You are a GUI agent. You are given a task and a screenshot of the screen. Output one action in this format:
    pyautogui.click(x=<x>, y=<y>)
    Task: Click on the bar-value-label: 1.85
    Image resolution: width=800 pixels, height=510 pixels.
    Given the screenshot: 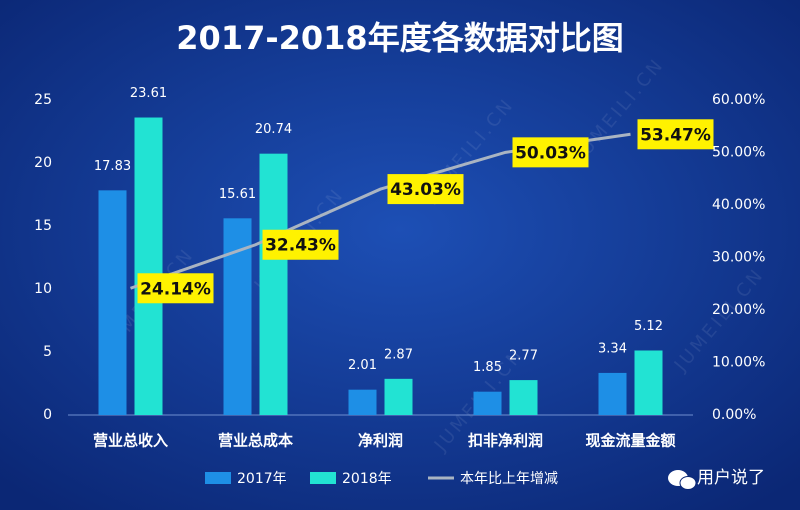 What is the action you would take?
    pyautogui.click(x=487, y=367)
    